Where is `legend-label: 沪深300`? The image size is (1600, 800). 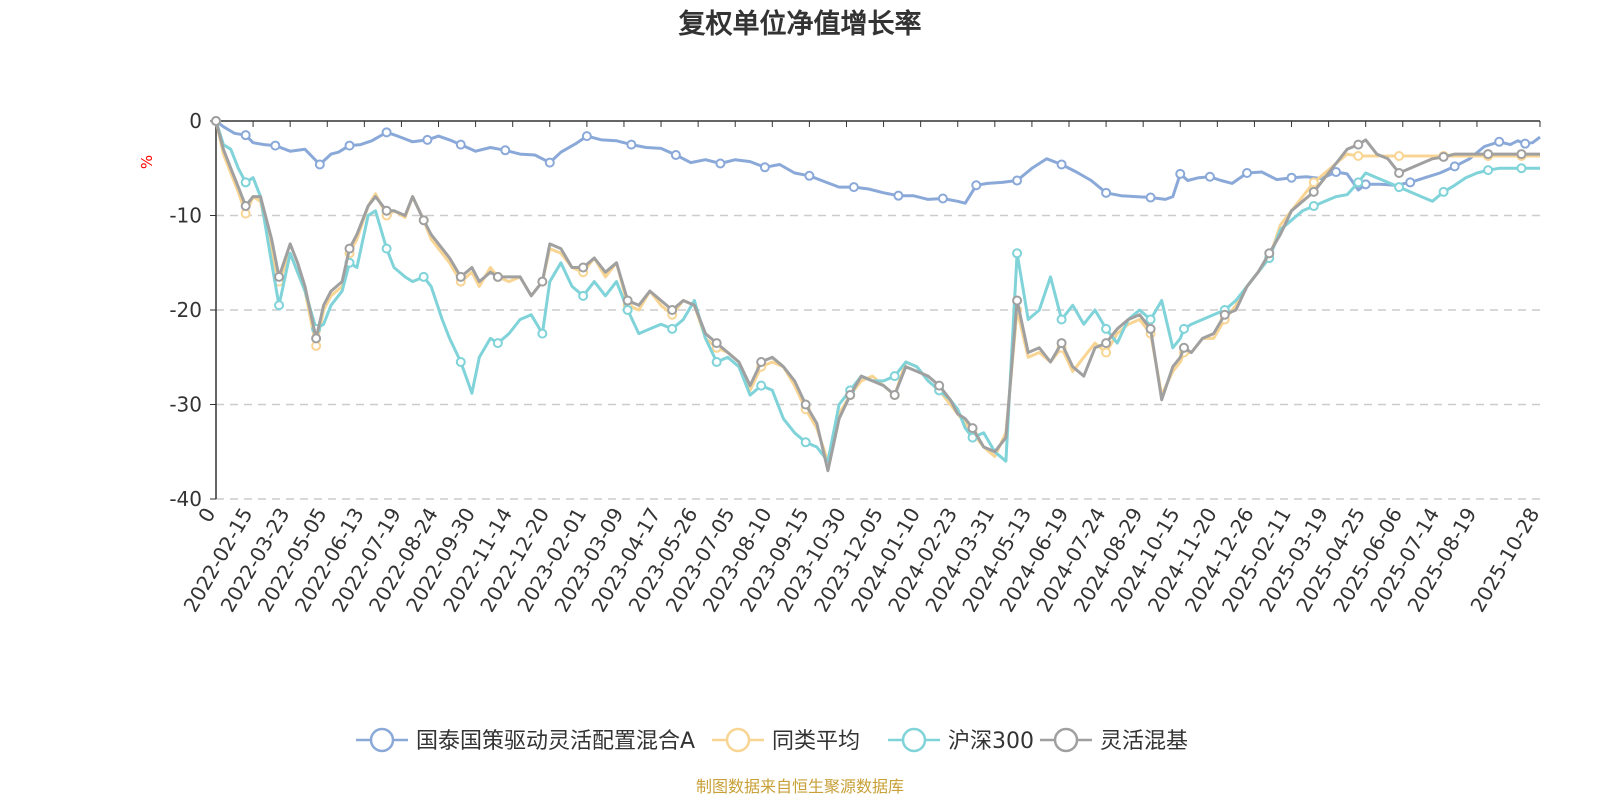 legend-label: 沪深300 is located at coordinates (991, 741).